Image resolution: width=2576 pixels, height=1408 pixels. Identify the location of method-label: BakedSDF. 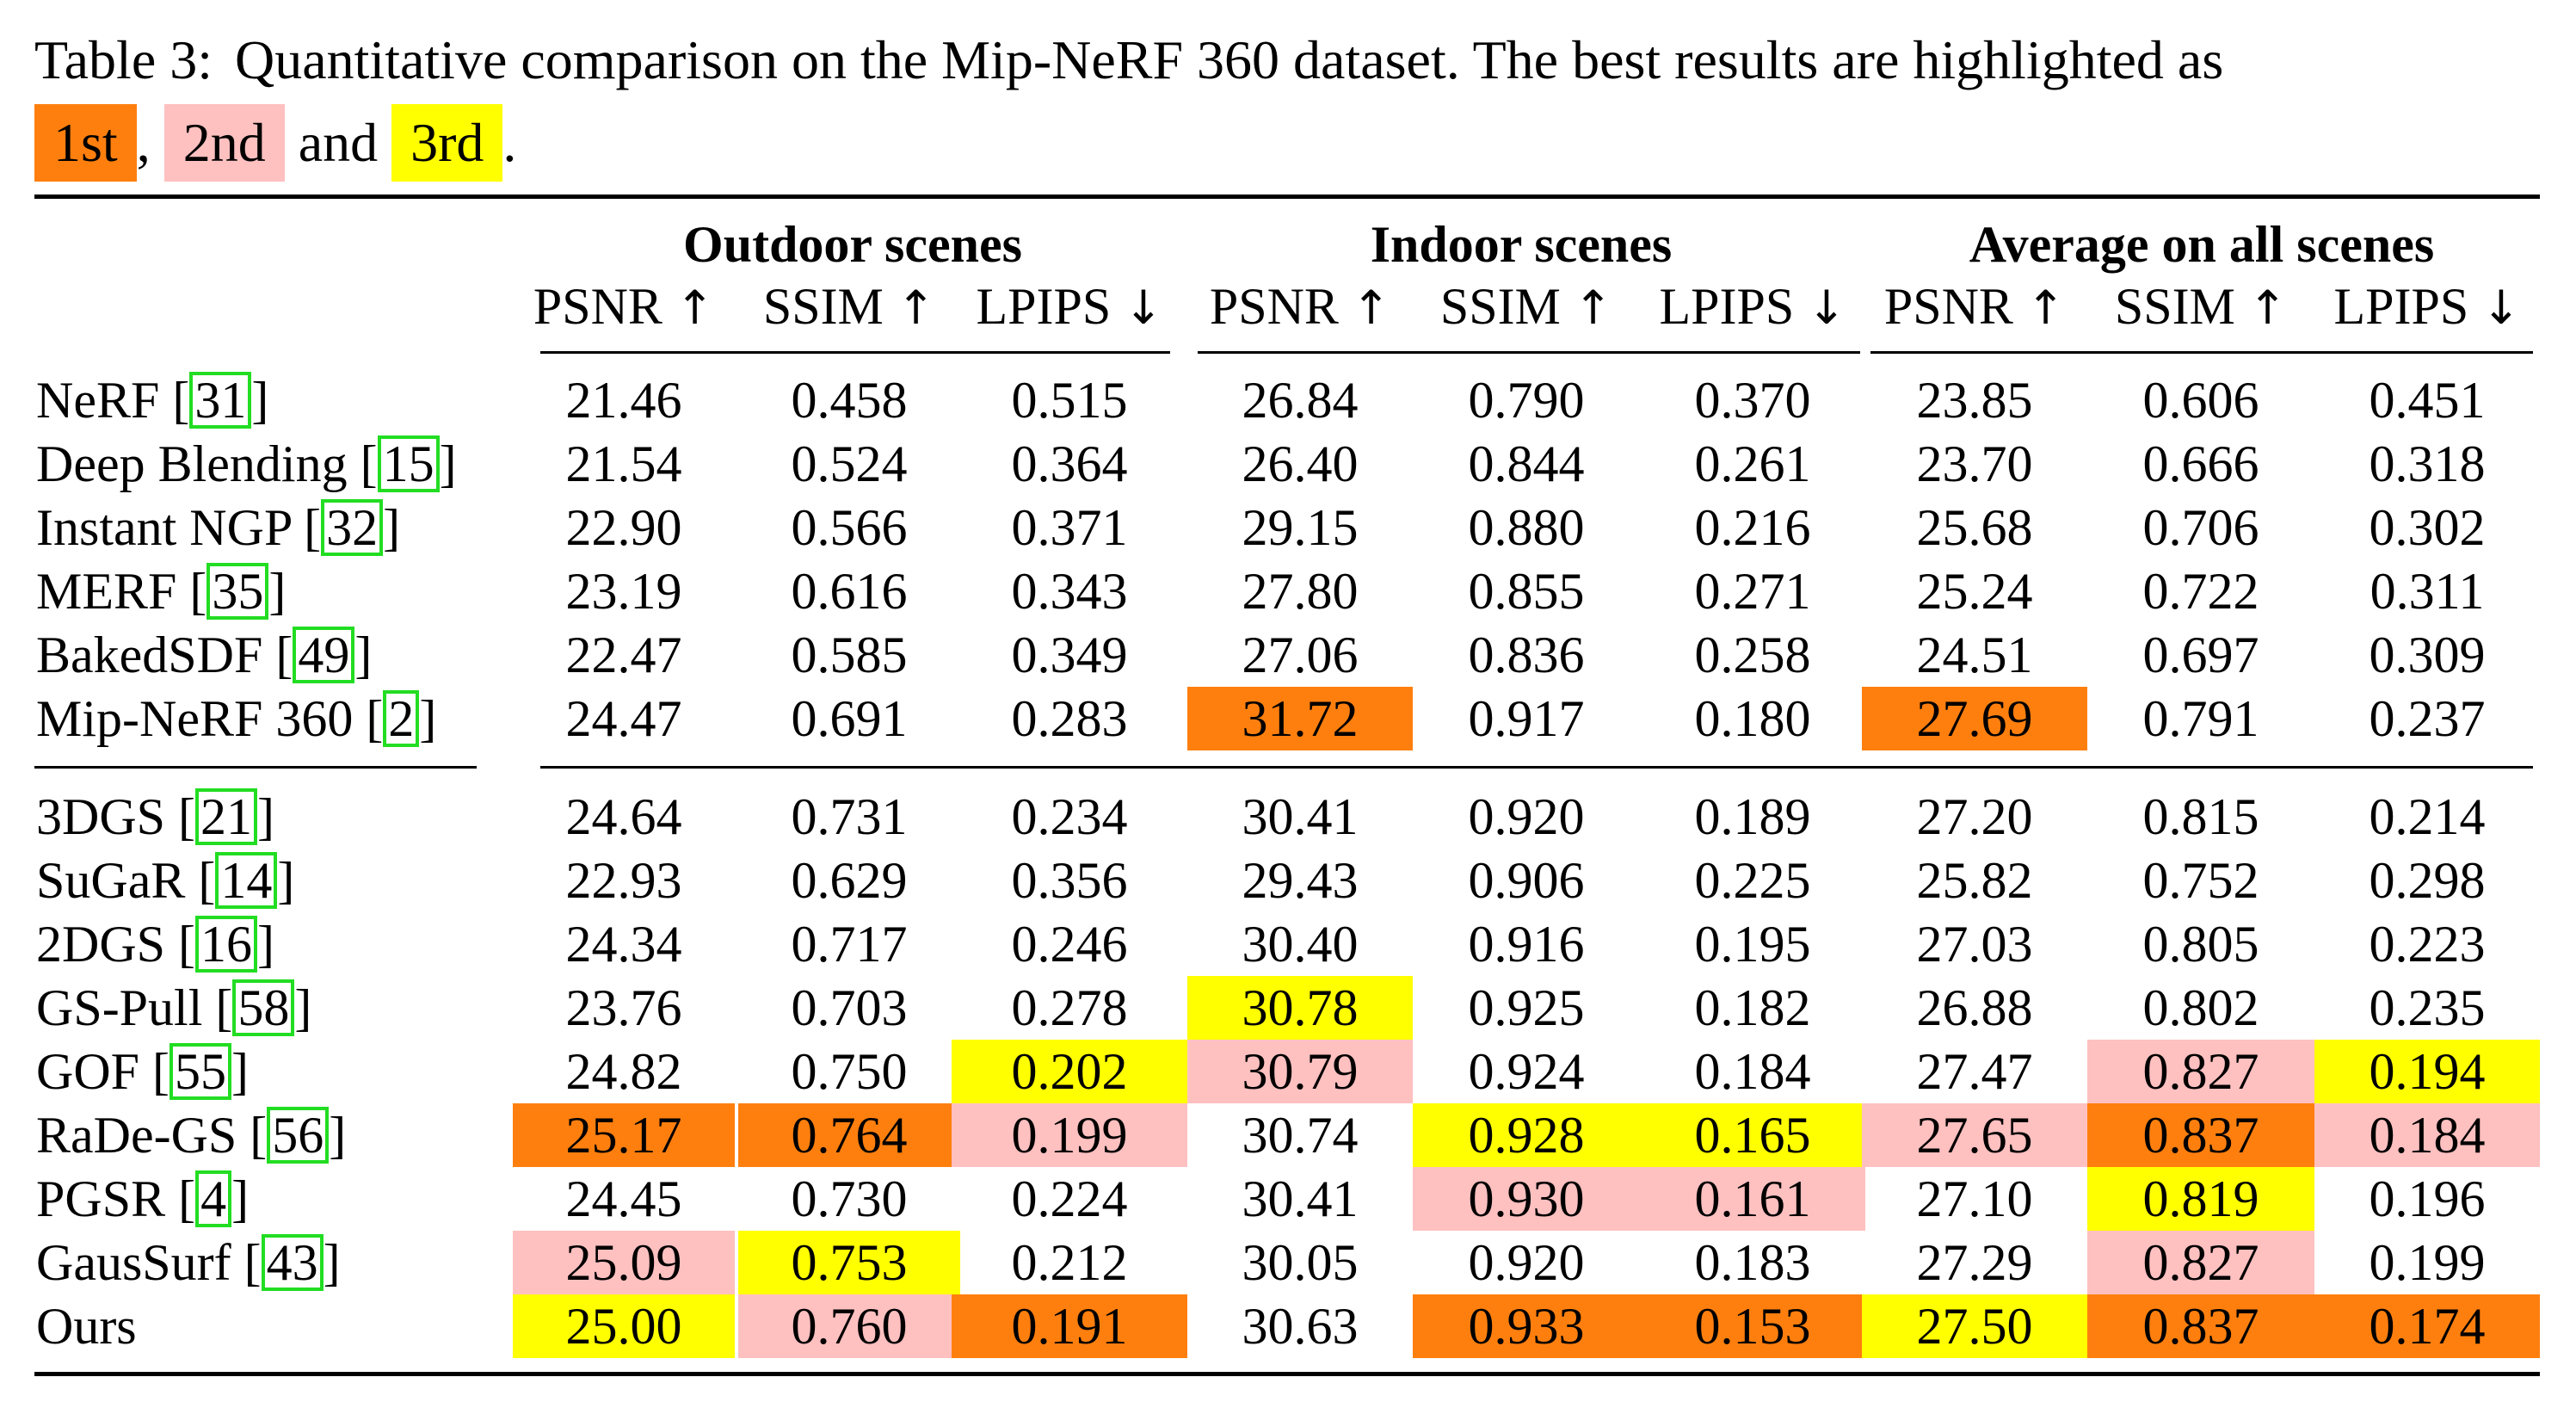
(149, 655).